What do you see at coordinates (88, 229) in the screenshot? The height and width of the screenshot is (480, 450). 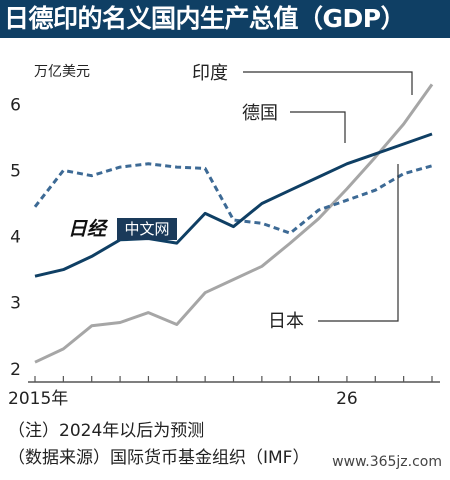 I see `nikkei-logo: 日经` at bounding box center [88, 229].